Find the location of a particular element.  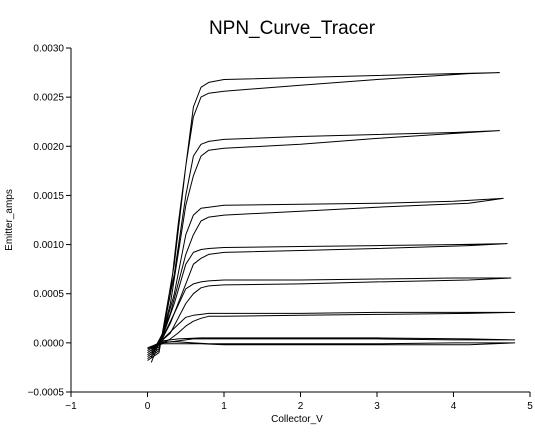

x-axis-title: Collector_V is located at coordinates (297, 419).